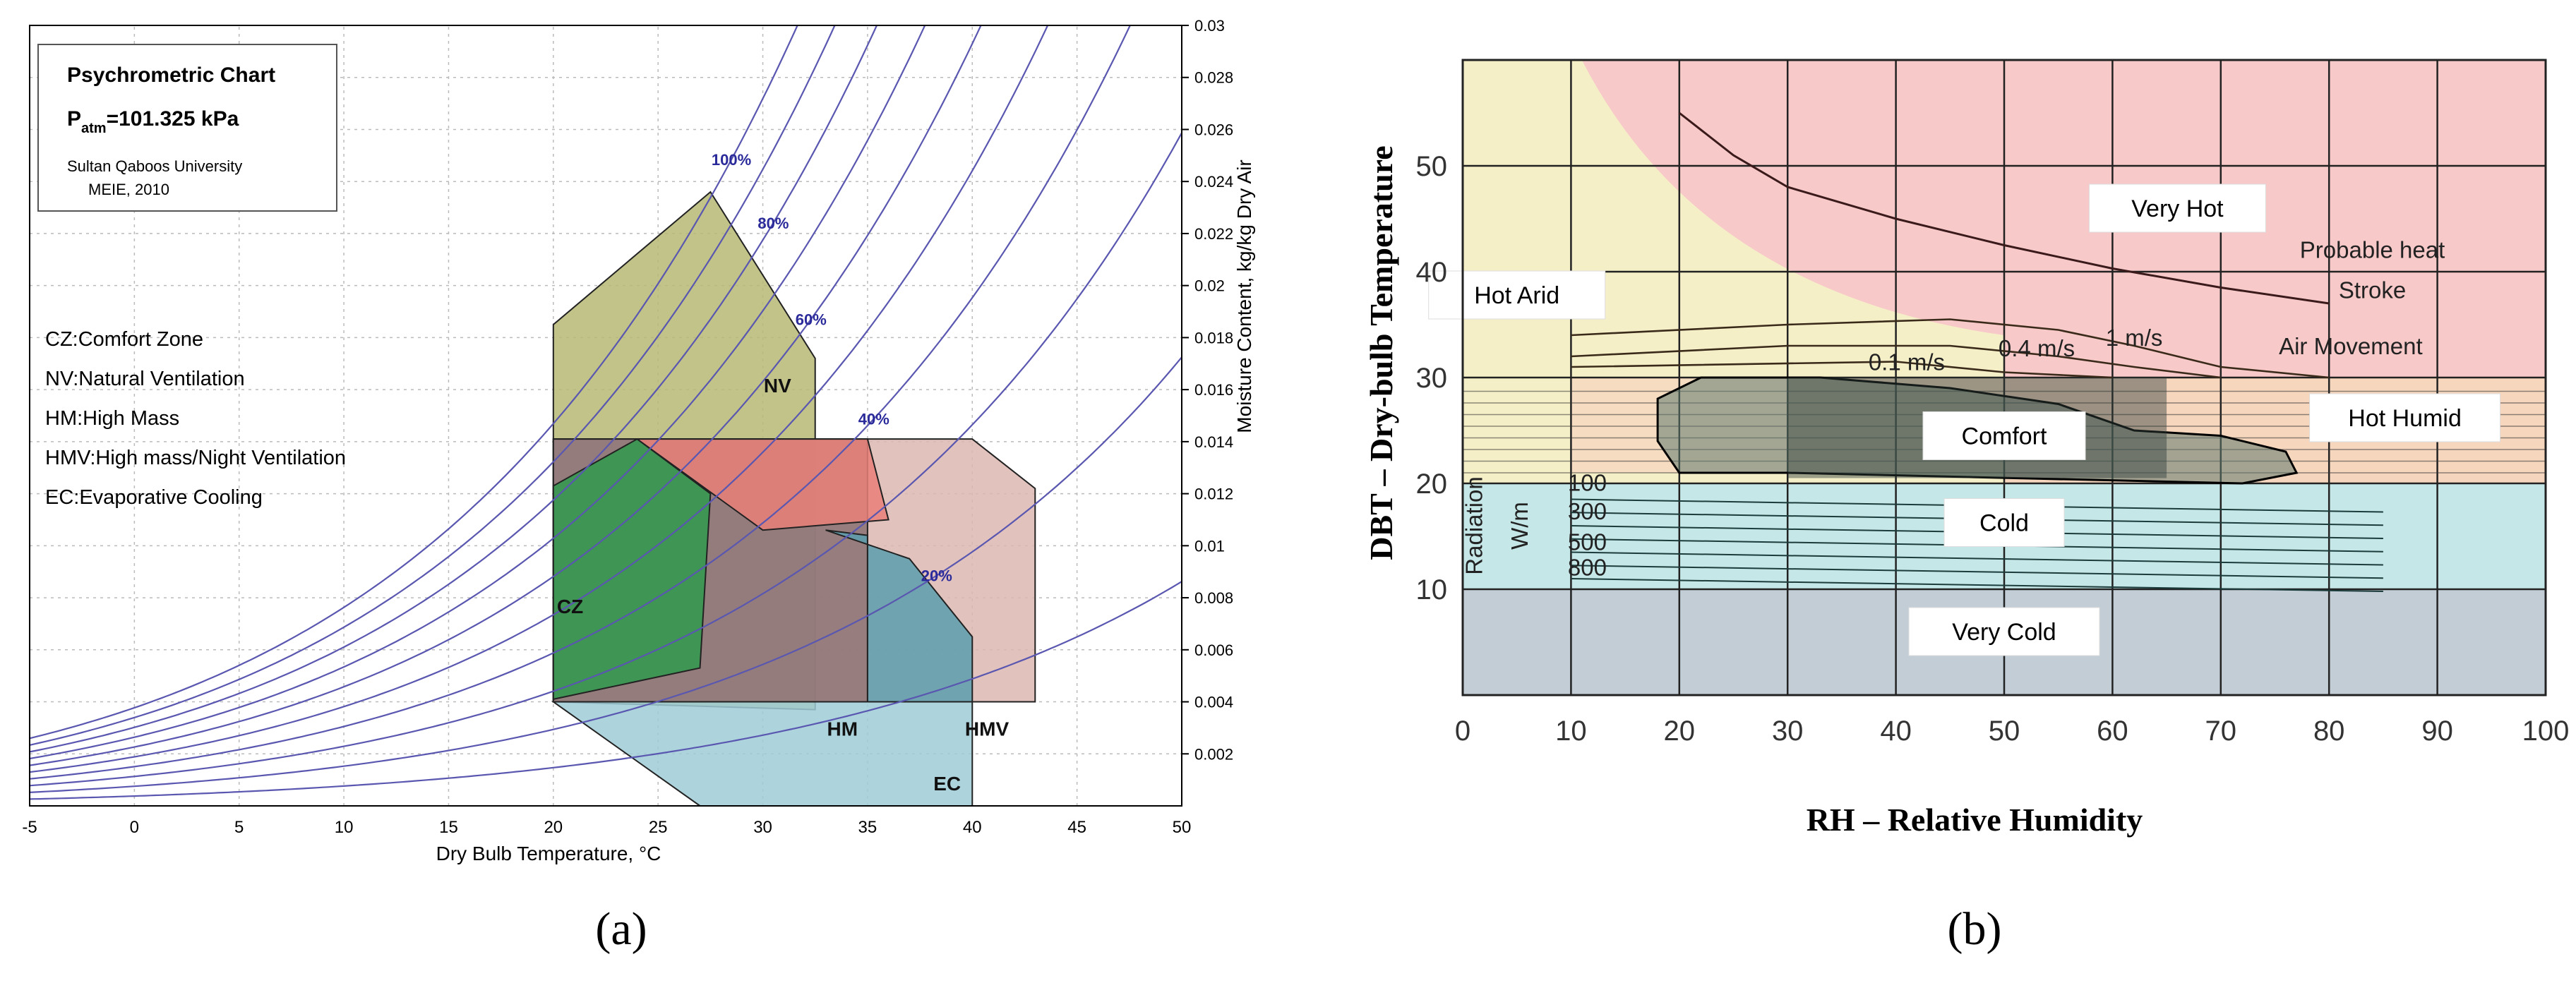  Describe the element at coordinates (777, 386) in the screenshot. I see `zone-label-nv: NV` at that location.